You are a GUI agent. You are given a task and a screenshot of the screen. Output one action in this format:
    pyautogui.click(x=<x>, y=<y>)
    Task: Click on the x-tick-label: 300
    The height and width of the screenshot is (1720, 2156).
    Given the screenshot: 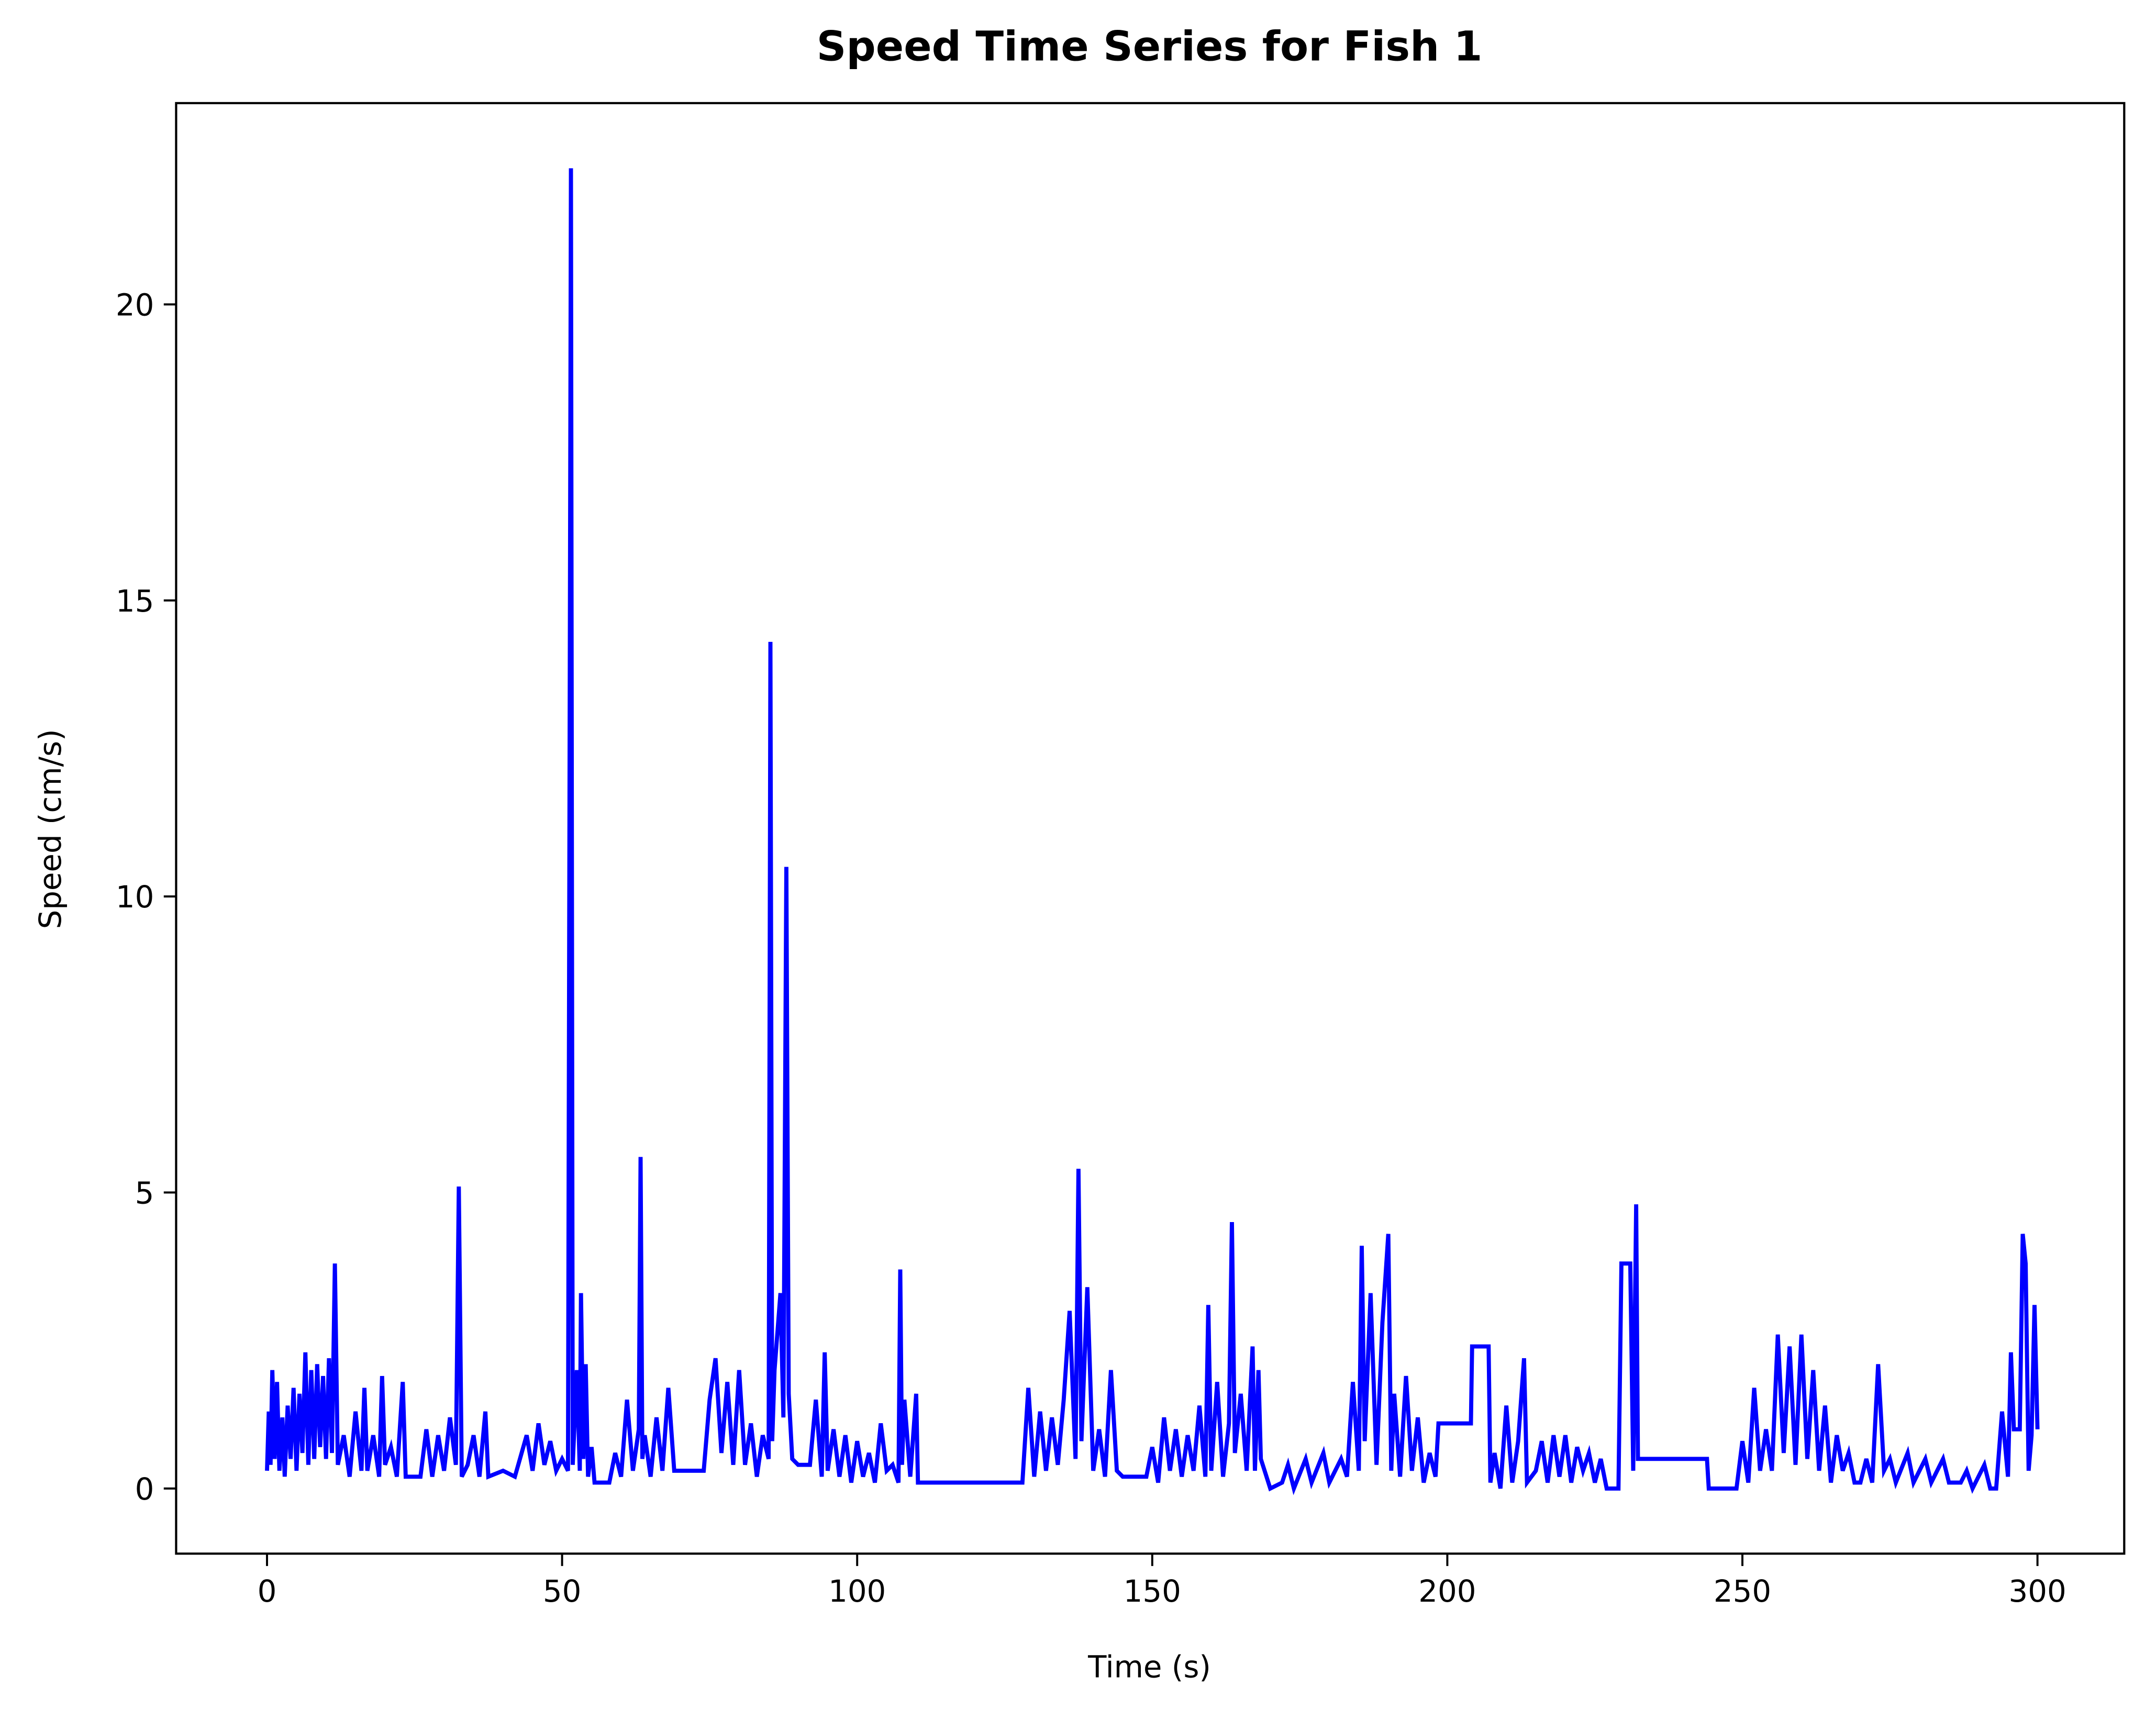 What is the action you would take?
    pyautogui.click(x=2037, y=1591)
    